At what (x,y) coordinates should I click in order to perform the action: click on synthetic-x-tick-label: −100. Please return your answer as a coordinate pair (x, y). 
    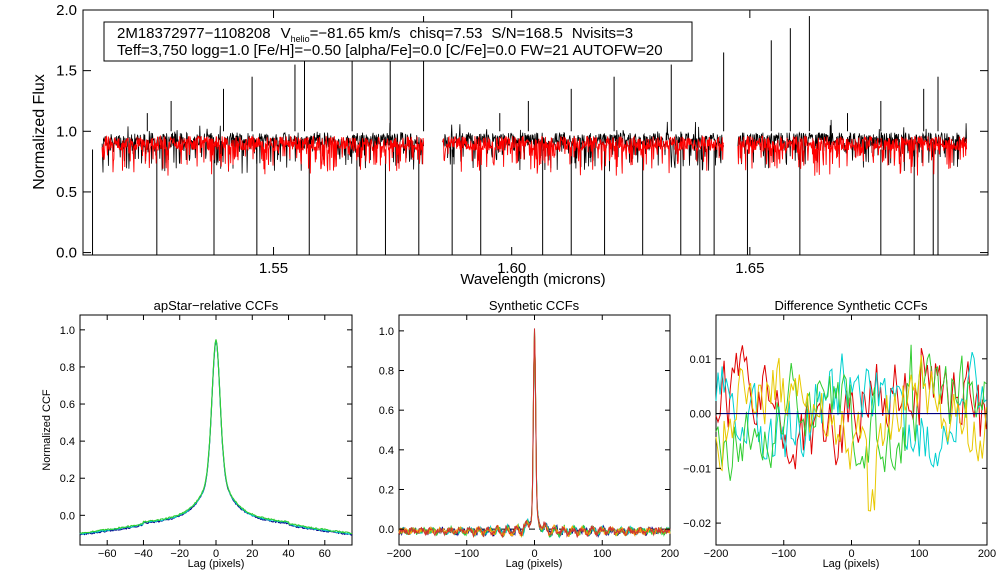
    Looking at the image, I should click on (466, 554).